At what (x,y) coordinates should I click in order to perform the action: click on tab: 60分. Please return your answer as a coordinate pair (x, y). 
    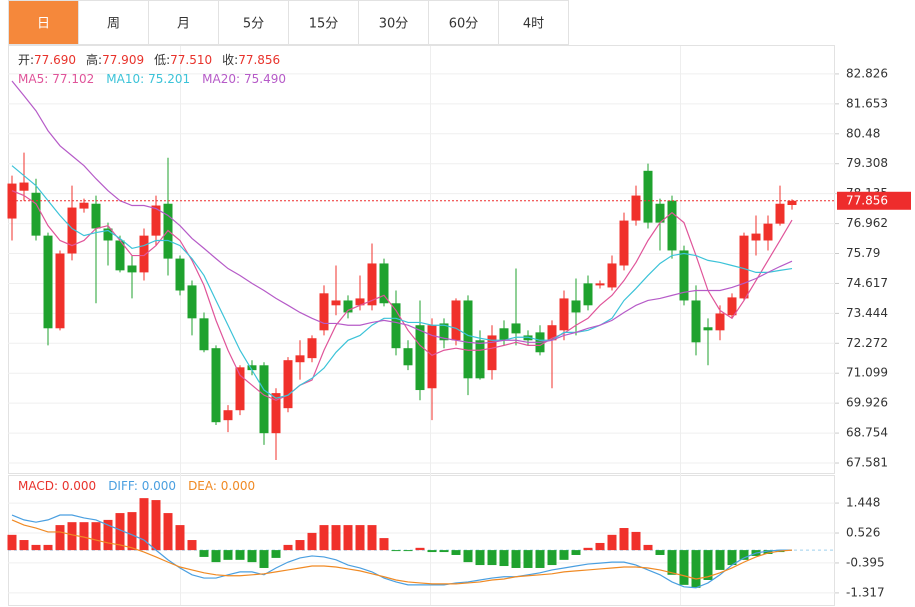
    Looking at the image, I should click on (463, 22).